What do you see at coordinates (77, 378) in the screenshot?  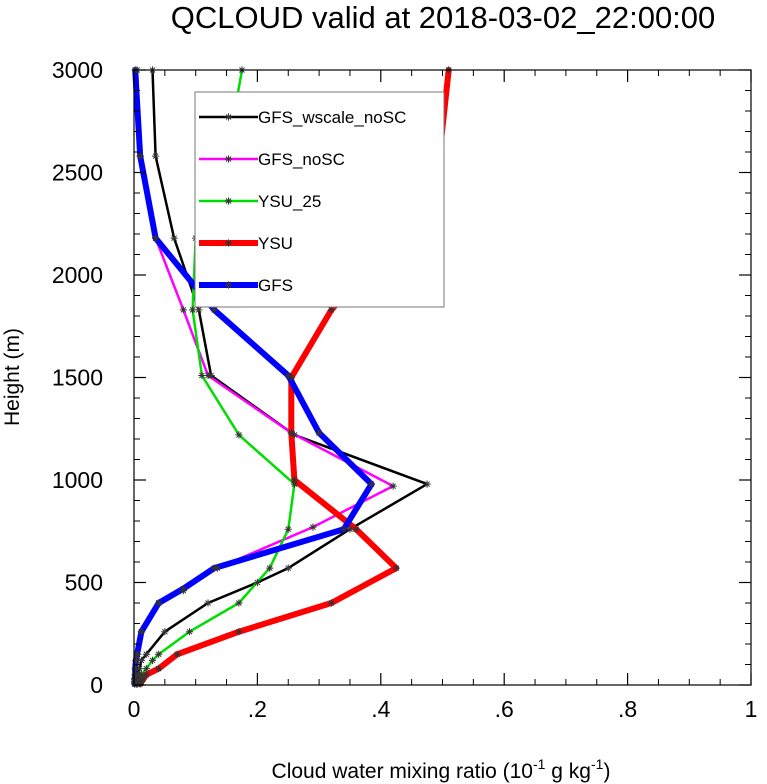 I see `y-tick-label: 1500` at bounding box center [77, 378].